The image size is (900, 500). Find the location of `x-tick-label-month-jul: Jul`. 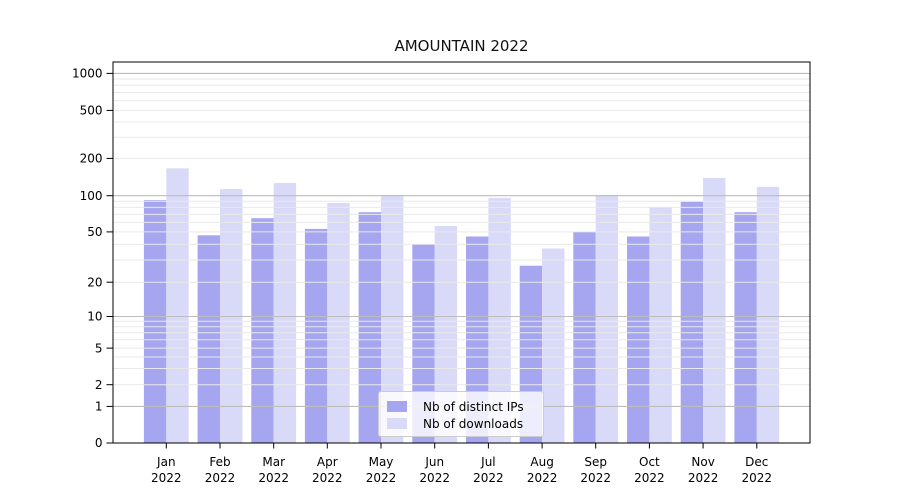

x-tick-label-month-jul: Jul is located at coordinates (487, 462).